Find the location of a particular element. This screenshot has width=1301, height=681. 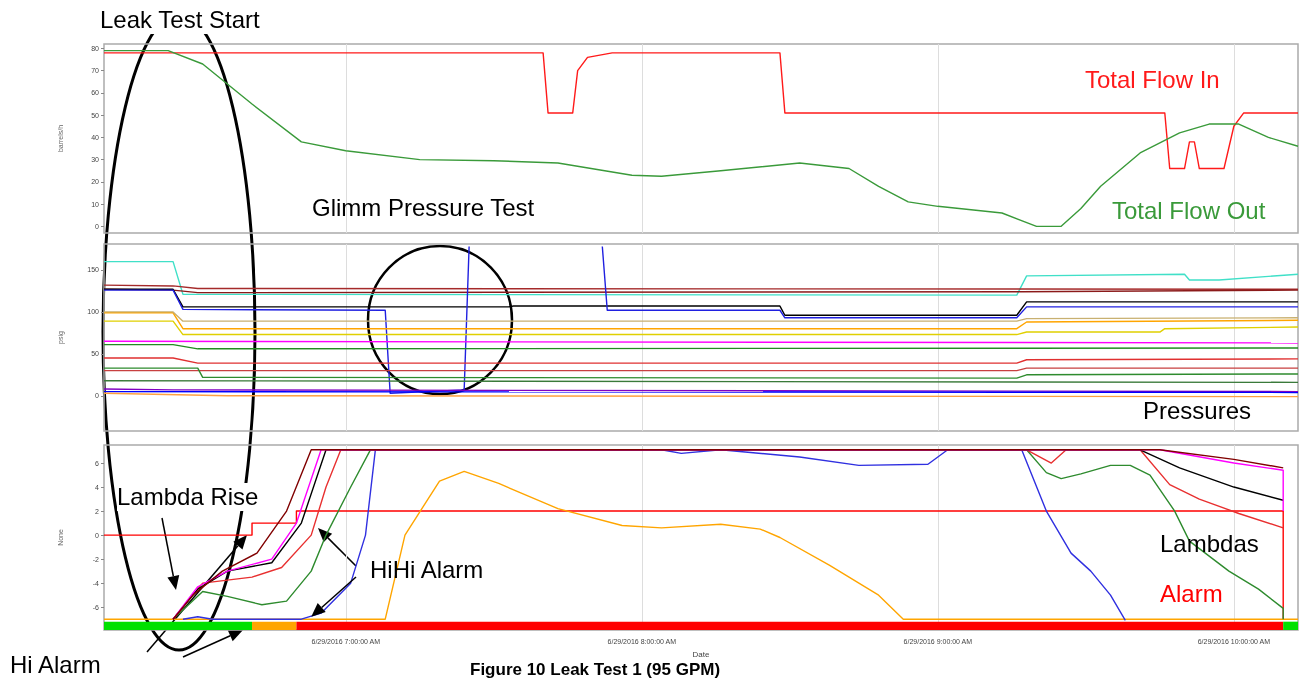

text: Hi Alarm is located at coordinates (55, 665).